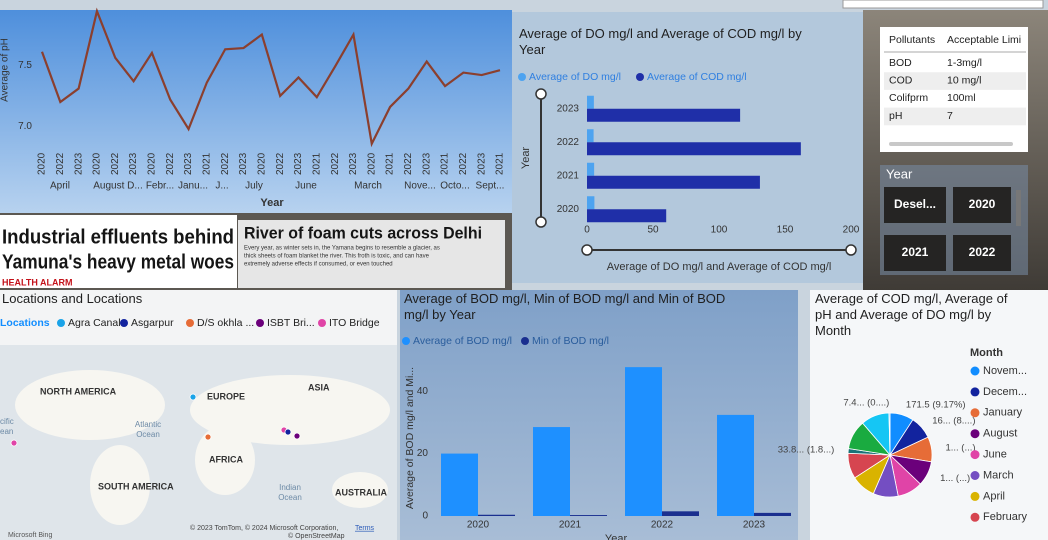 The width and height of the screenshot is (1048, 540). What do you see at coordinates (899, 173) in the screenshot?
I see `slicer-title: Year` at bounding box center [899, 173].